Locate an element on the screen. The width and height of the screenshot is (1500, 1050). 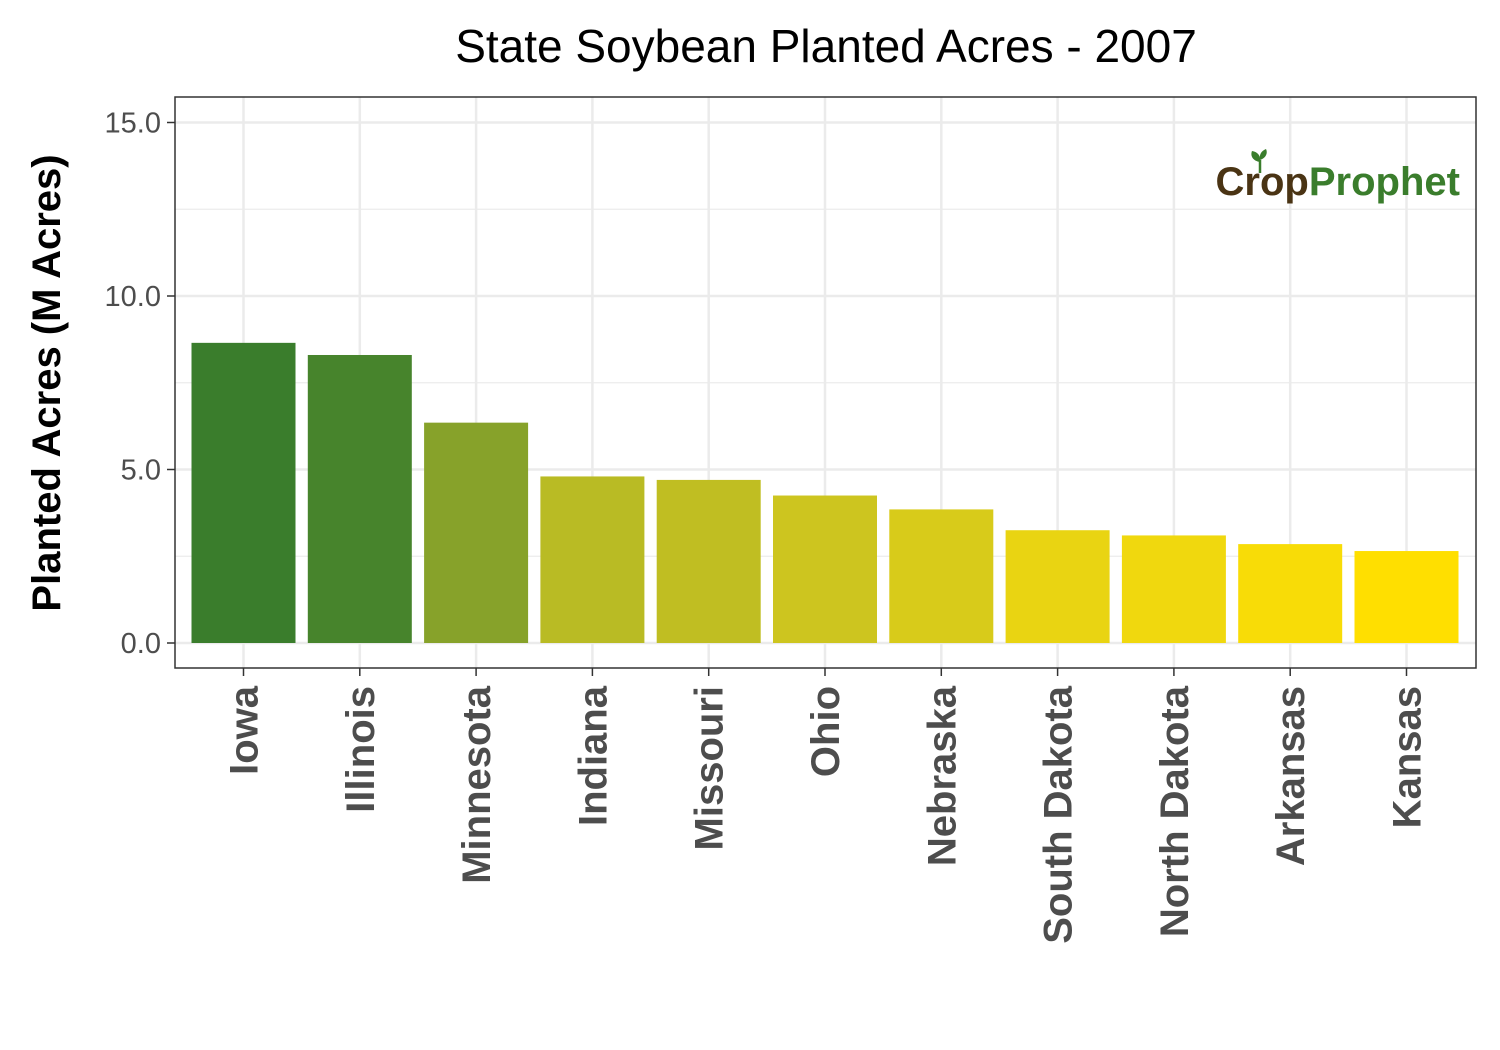
y-tick-label: 0.0 is located at coordinates (141, 644).